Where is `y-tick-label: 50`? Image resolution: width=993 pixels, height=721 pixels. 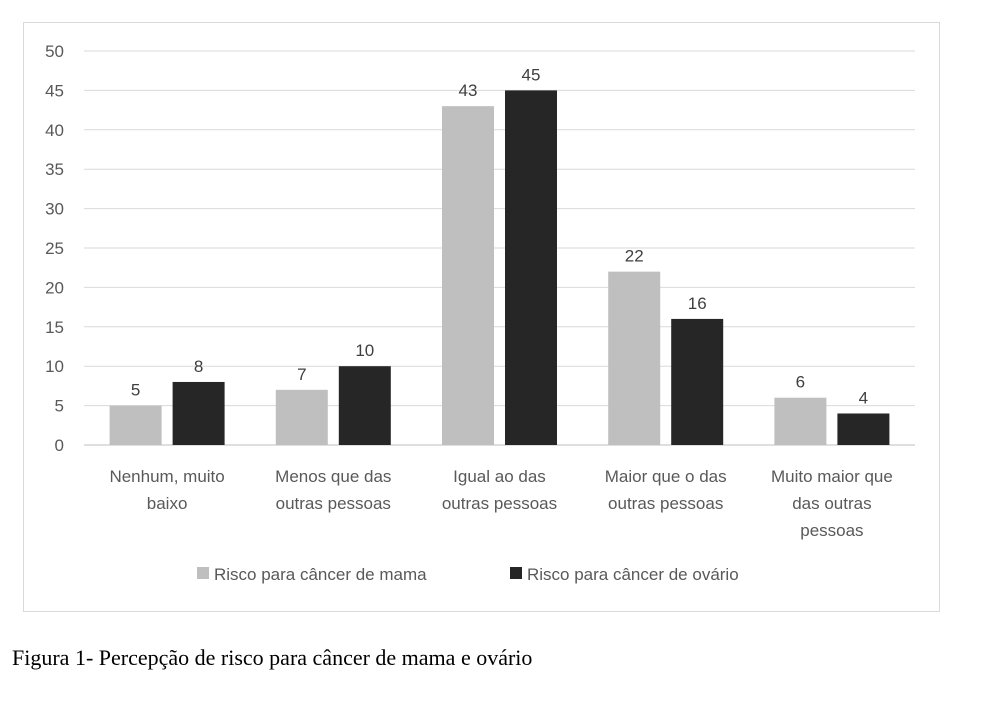 y-tick-label: 50 is located at coordinates (54, 51).